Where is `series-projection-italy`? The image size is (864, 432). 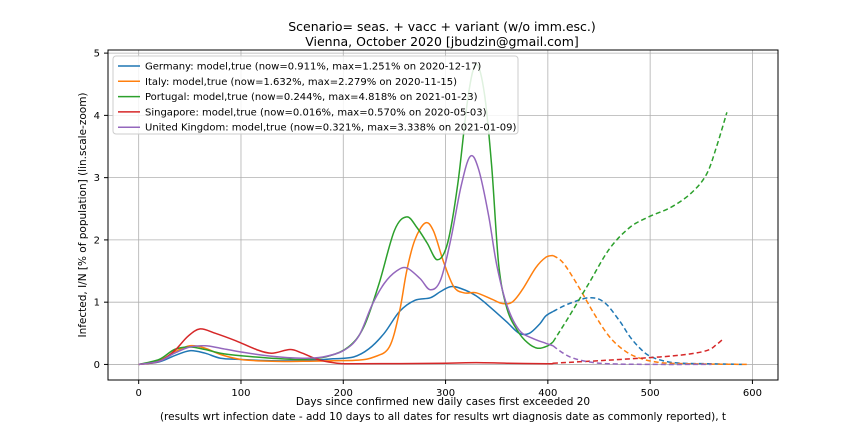
series-projection-italy is located at coordinates (650, 310).